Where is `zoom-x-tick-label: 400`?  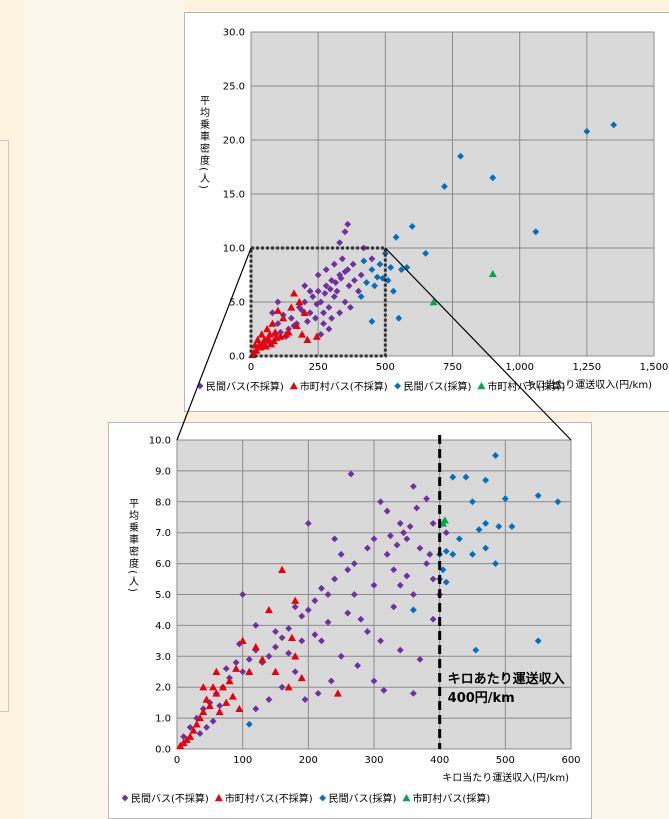
zoom-x-tick-label: 400 is located at coordinates (439, 760).